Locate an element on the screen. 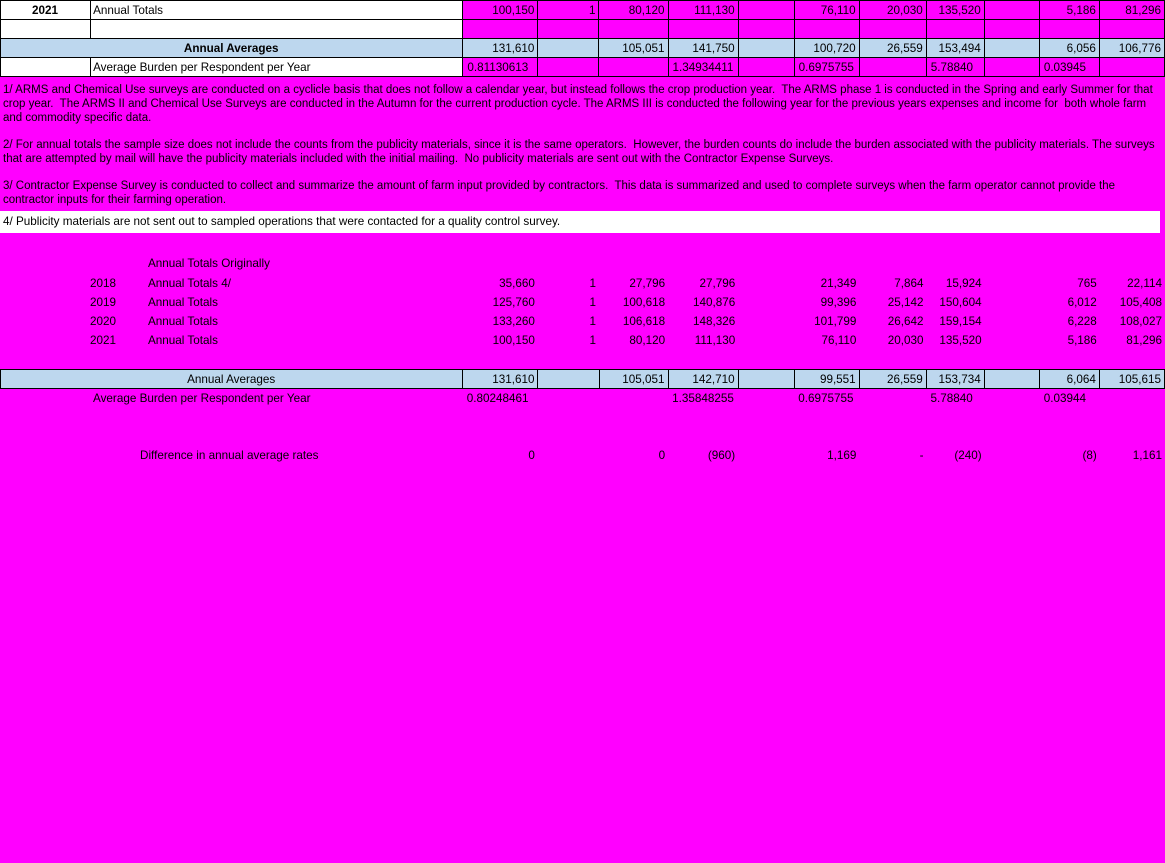 The height and width of the screenshot is (863, 1165). cell: (960) is located at coordinates (721, 455).